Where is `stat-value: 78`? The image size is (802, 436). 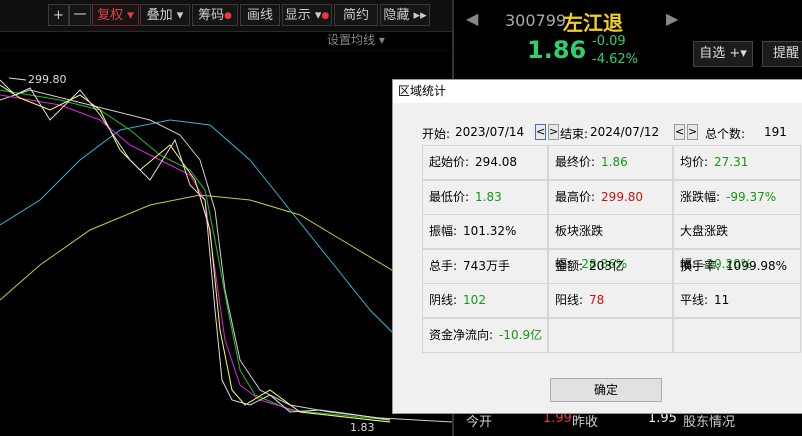
stat-value: 78 is located at coordinates (597, 300).